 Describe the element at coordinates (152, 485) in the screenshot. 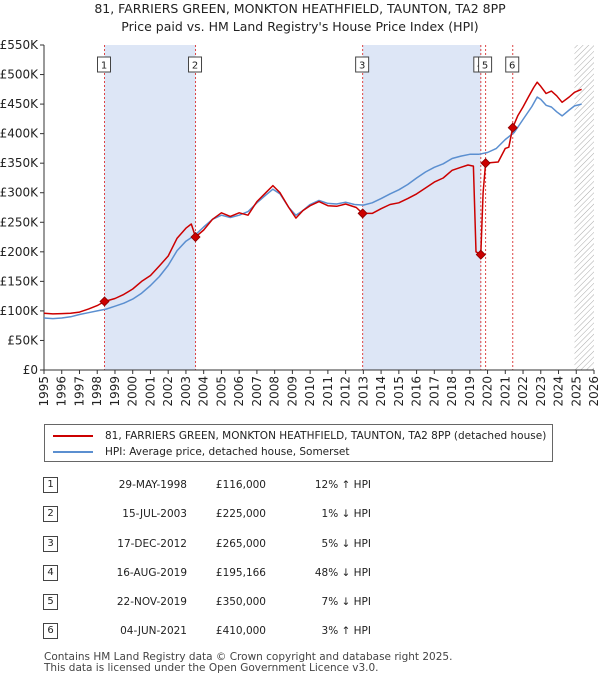

I see `sale-date: 29-MAY-1998` at that location.